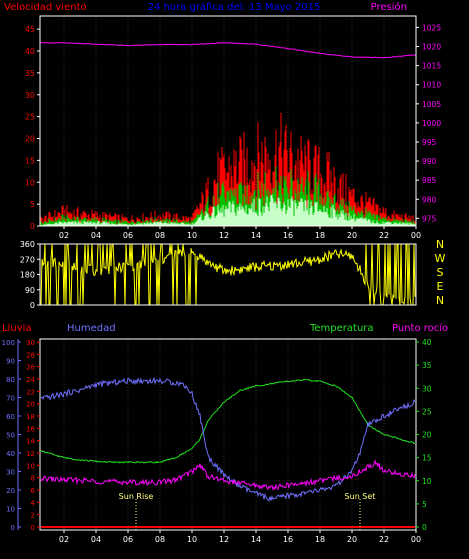  What do you see at coordinates (224, 539) in the screenshot?
I see `humidity-x-tick-label: 12` at bounding box center [224, 539].